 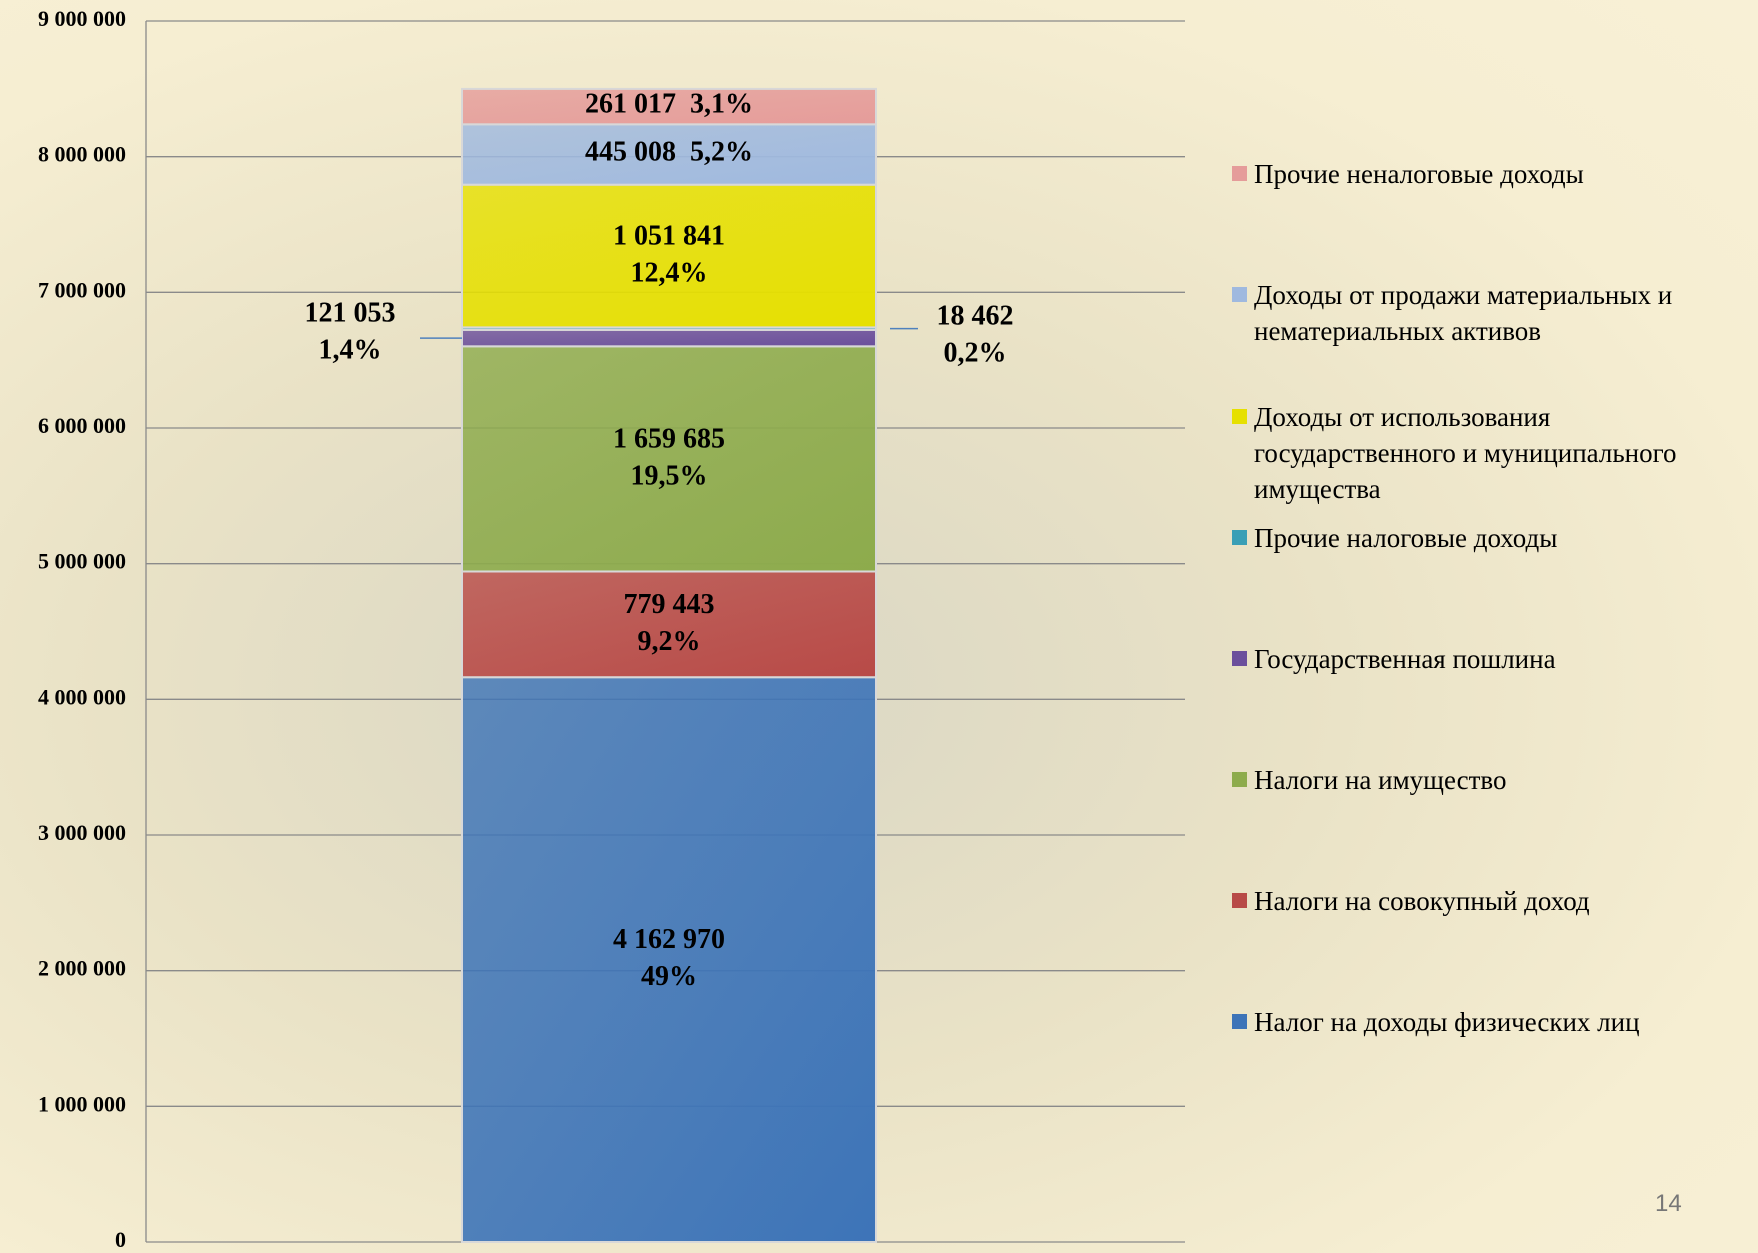 What do you see at coordinates (669, 939) in the screenshot?
I see `data-label: 4 162 970` at bounding box center [669, 939].